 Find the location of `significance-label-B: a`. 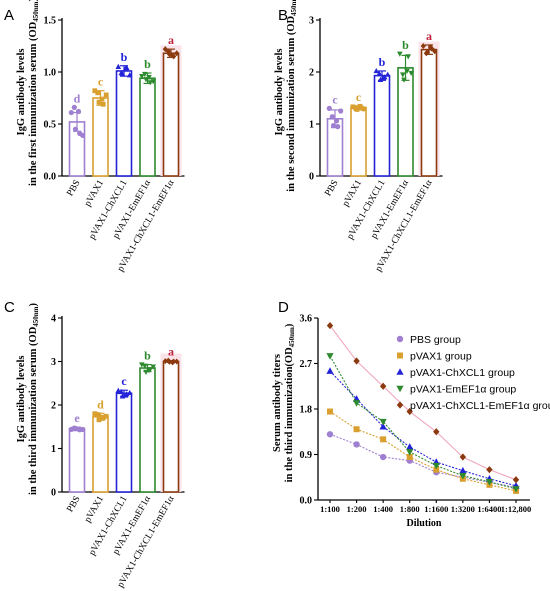

significance-label-B: a is located at coordinates (429, 36).